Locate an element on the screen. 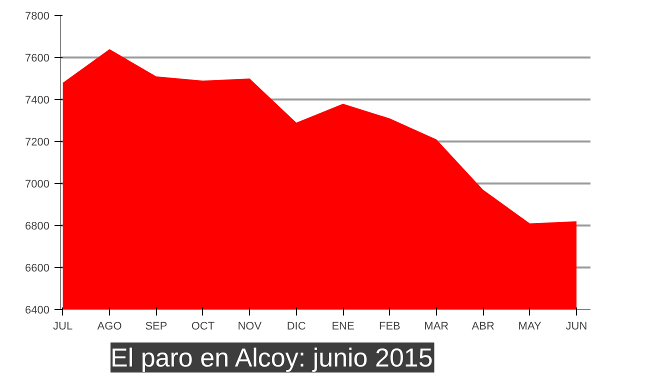  x-tick-label: SEP is located at coordinates (156, 326).